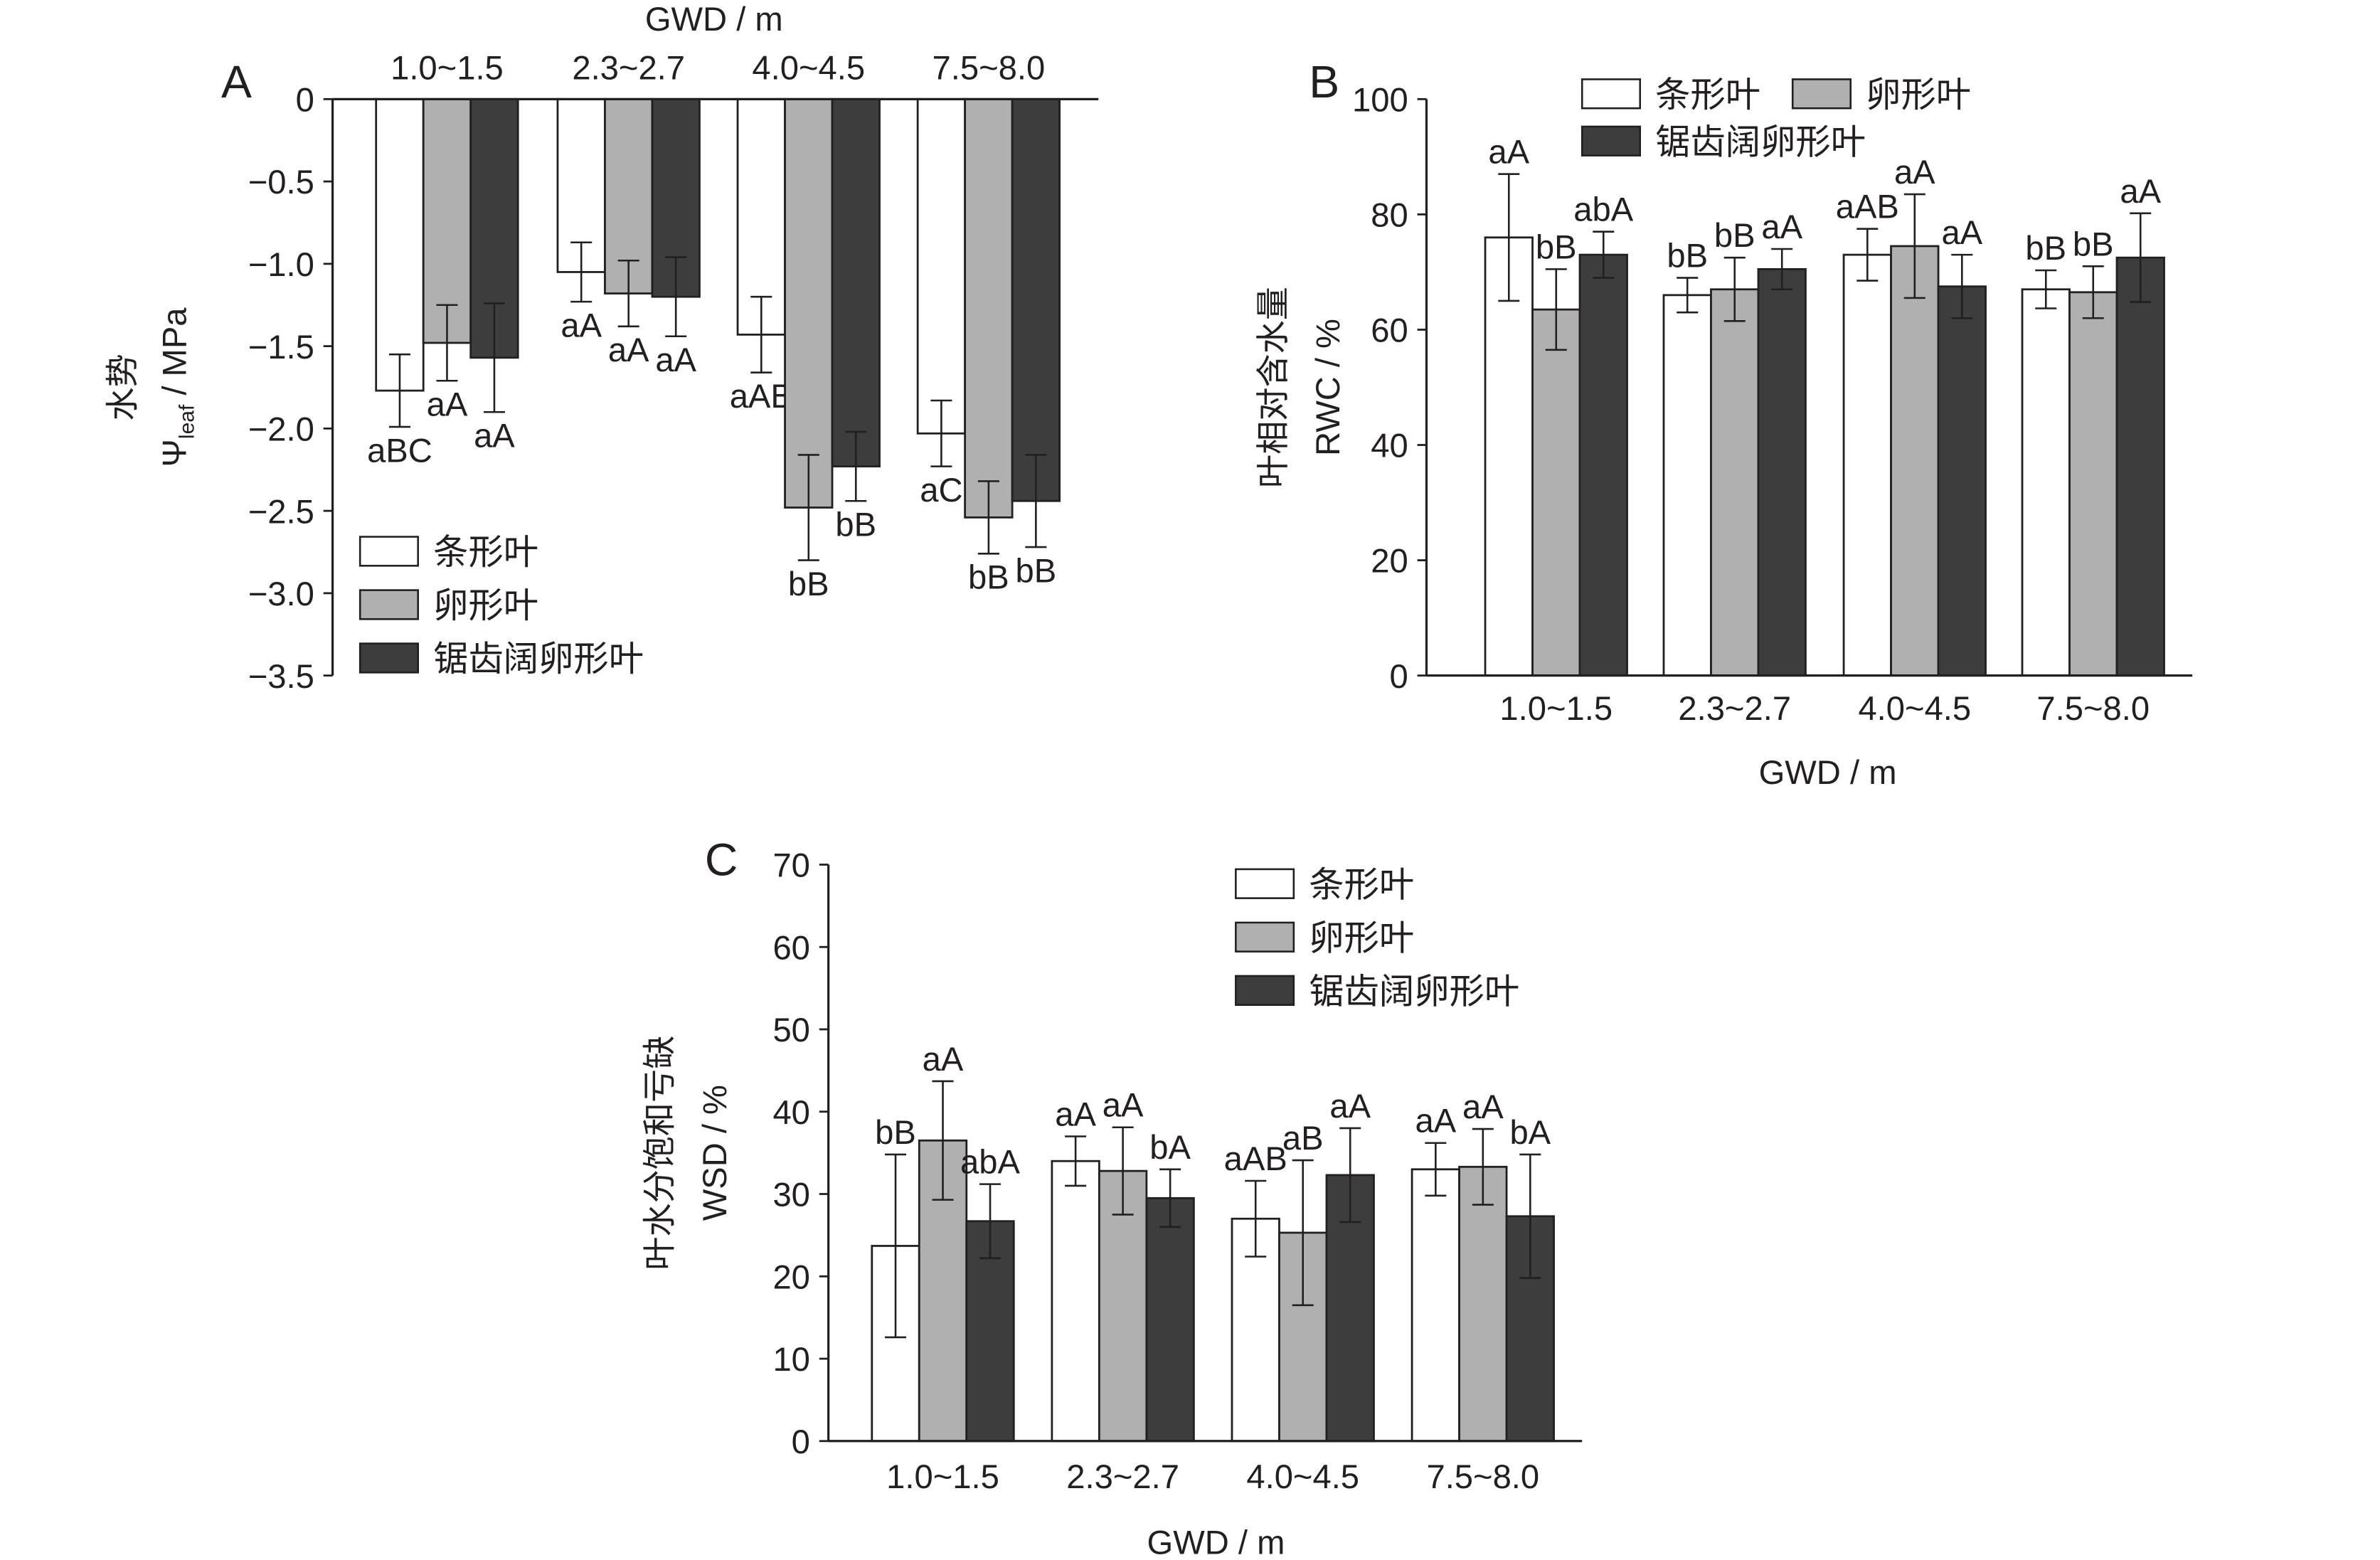  What do you see at coordinates (281, 347) in the screenshot?
I see `y-tick-label: −1.5` at bounding box center [281, 347].